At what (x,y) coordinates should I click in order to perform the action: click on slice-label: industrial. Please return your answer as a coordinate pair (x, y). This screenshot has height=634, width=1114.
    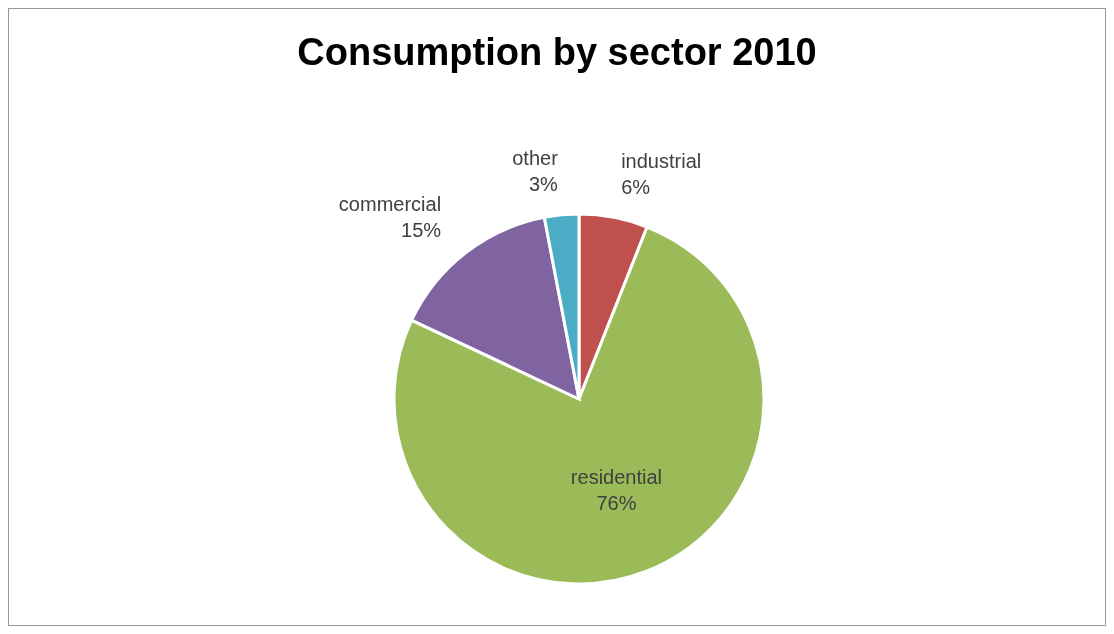
    Looking at the image, I should click on (661, 160).